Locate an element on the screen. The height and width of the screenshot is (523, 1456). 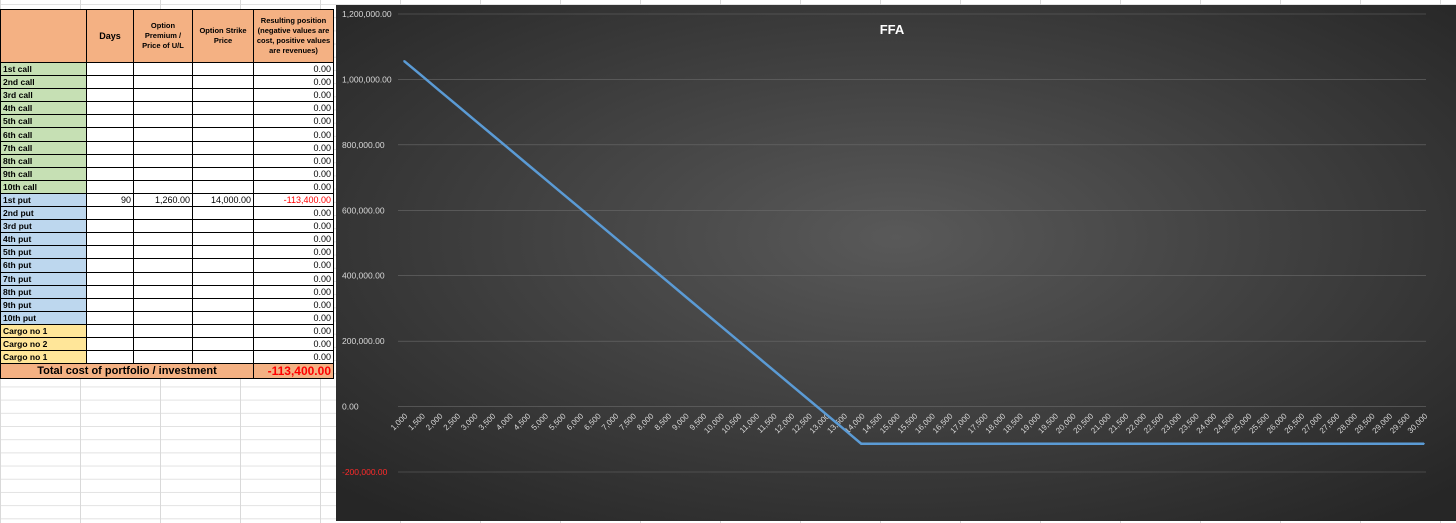
row-label: 7th call is located at coordinates (43, 147).